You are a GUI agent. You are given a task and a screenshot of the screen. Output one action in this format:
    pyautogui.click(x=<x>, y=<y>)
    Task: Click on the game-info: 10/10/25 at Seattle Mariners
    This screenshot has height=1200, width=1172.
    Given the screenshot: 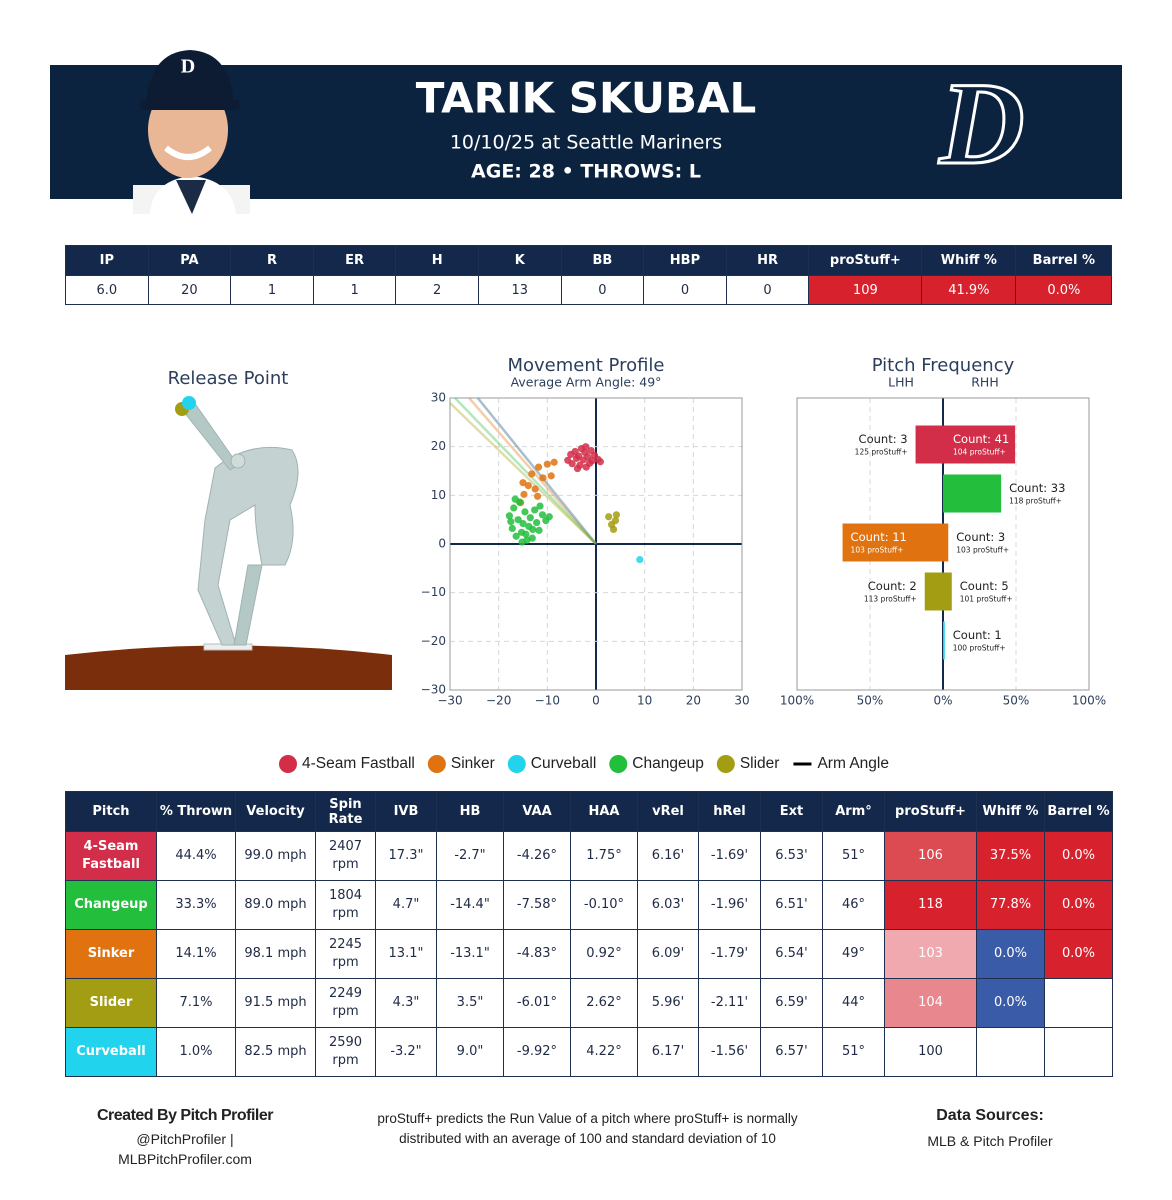 What is the action you would take?
    pyautogui.click(x=586, y=143)
    